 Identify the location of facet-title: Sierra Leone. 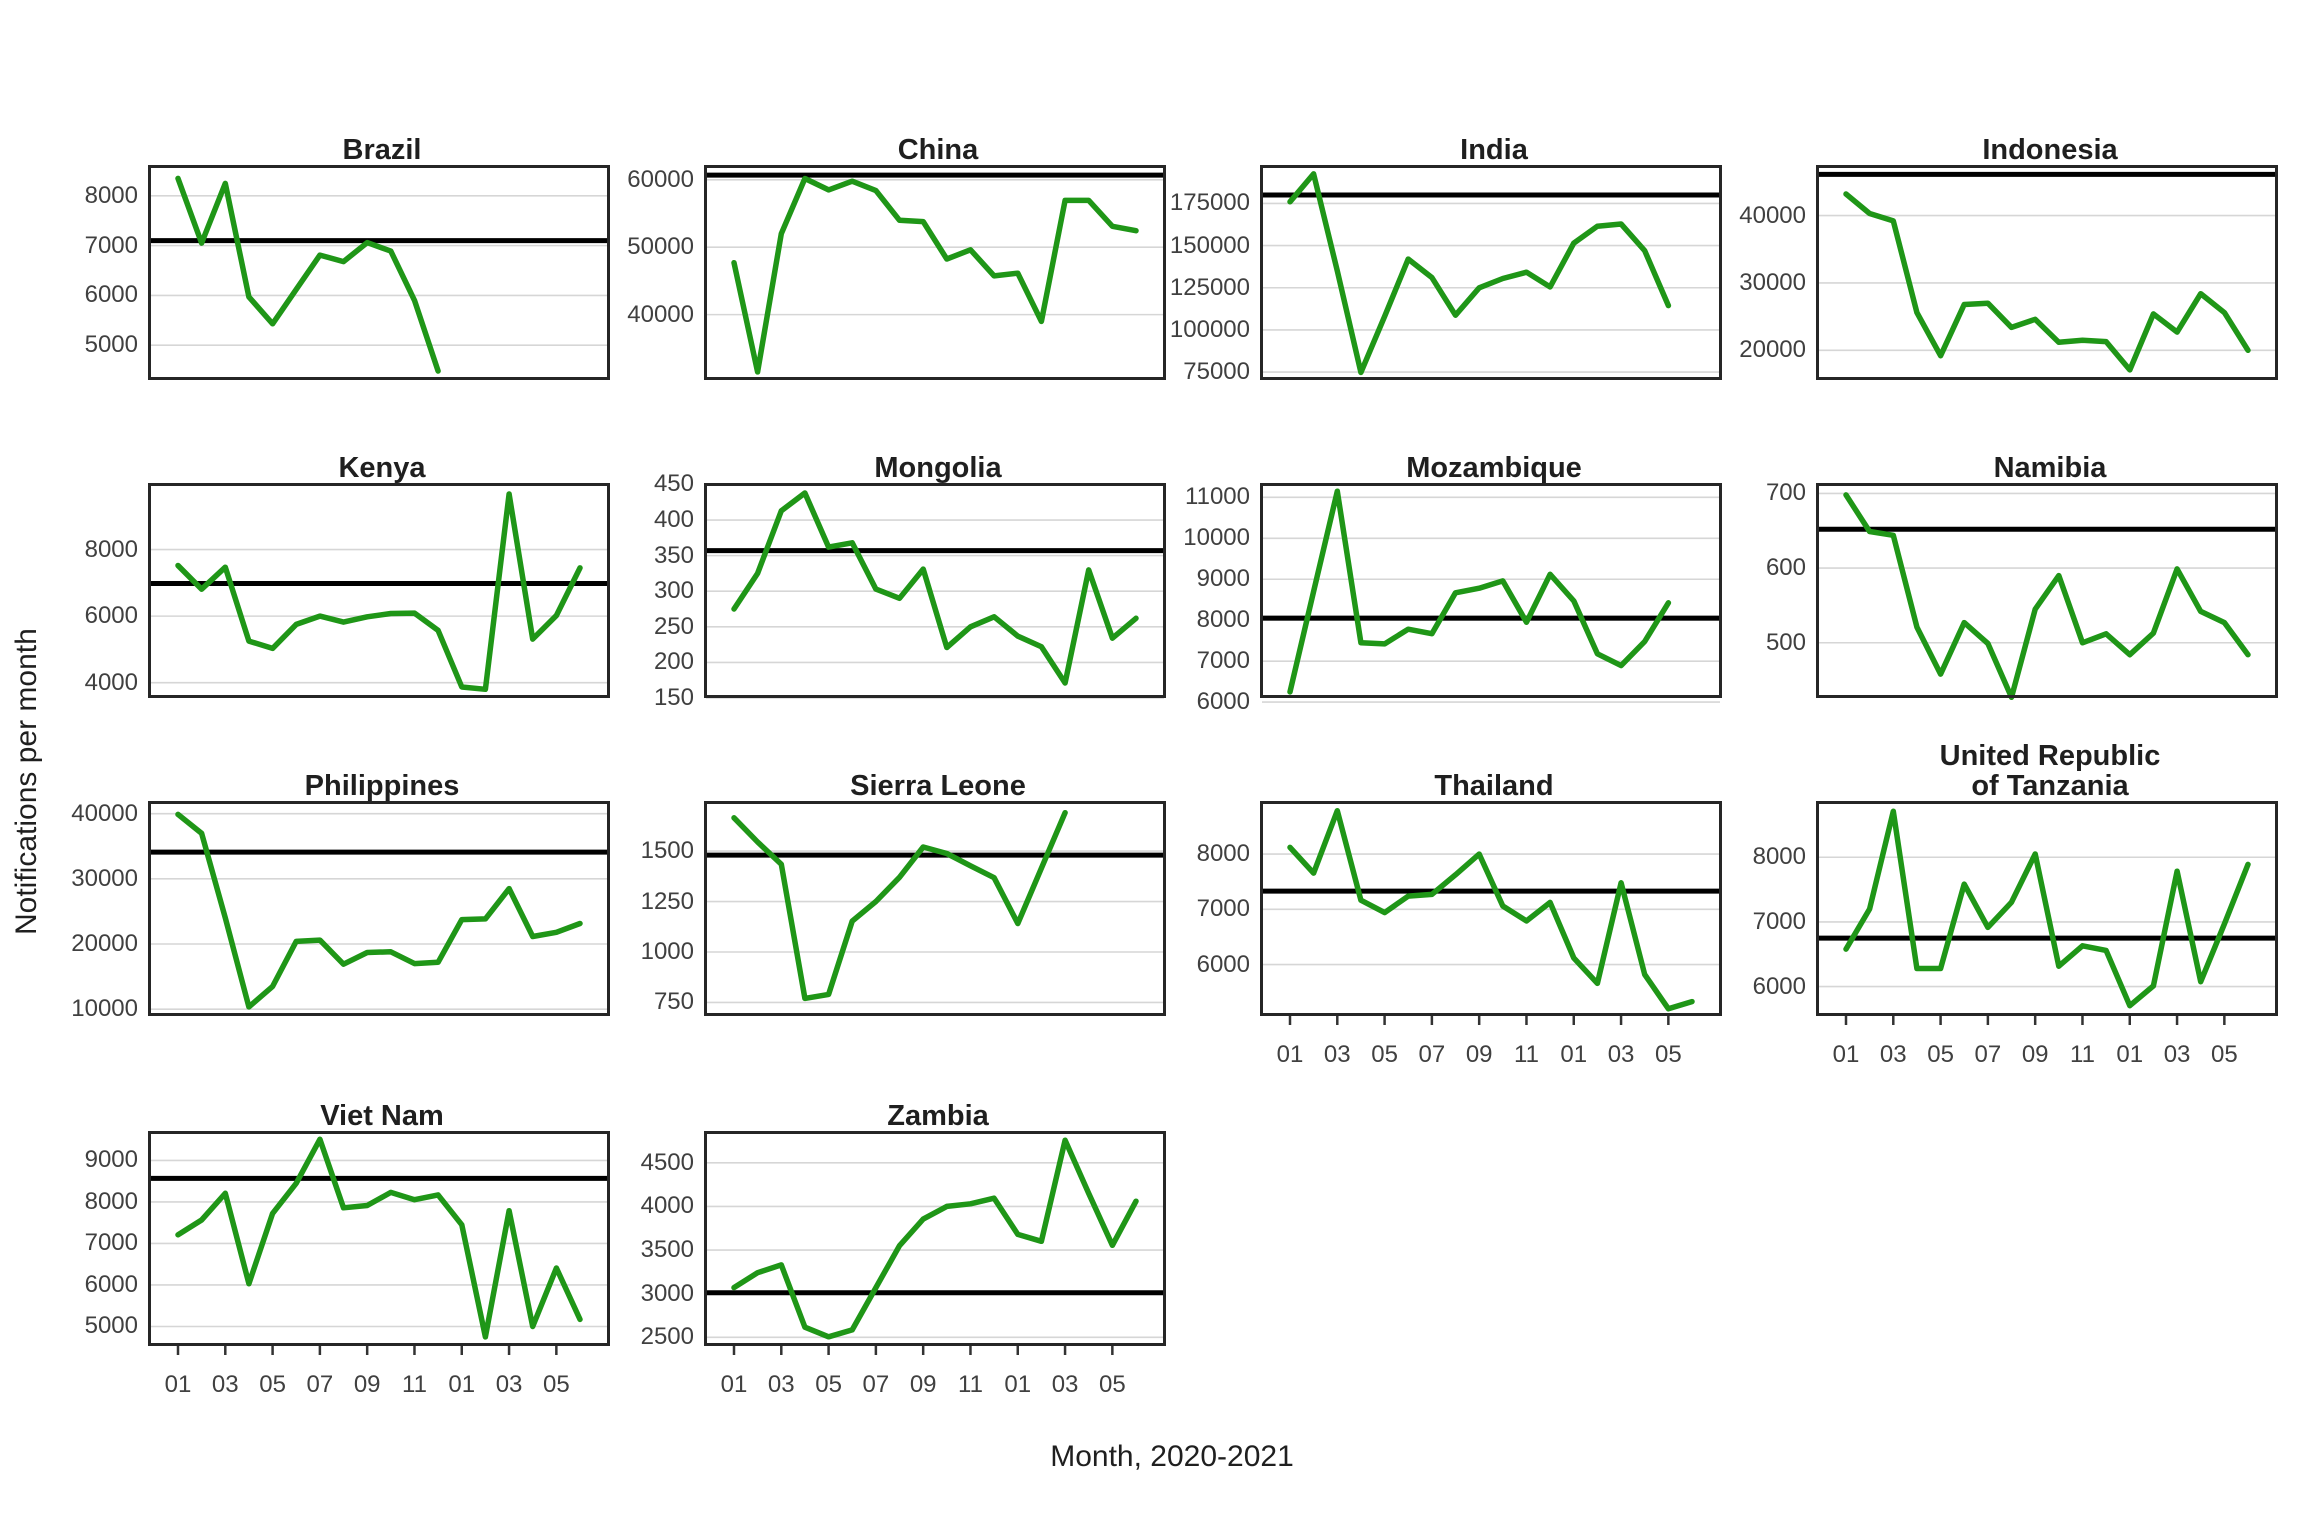
(938, 772).